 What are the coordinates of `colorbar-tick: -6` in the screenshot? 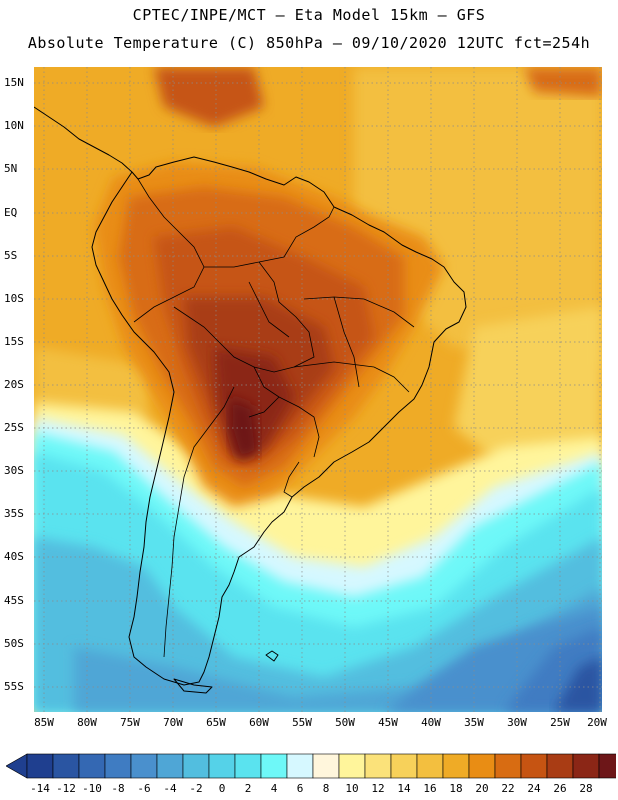 It's located at (144, 788).